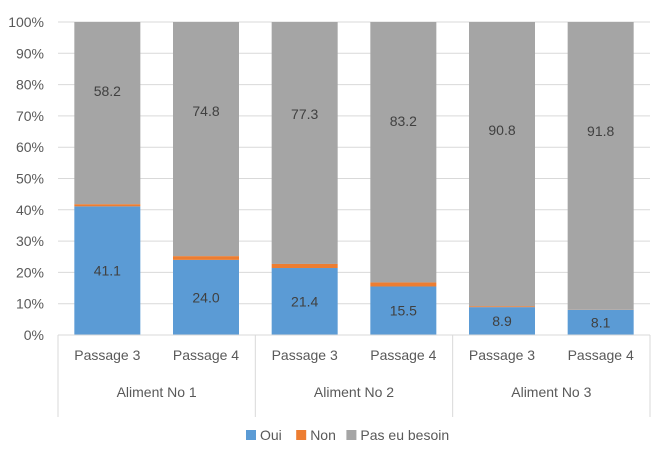 The height and width of the screenshot is (453, 651). What do you see at coordinates (323, 435) in the screenshot?
I see `legend-label: Non` at bounding box center [323, 435].